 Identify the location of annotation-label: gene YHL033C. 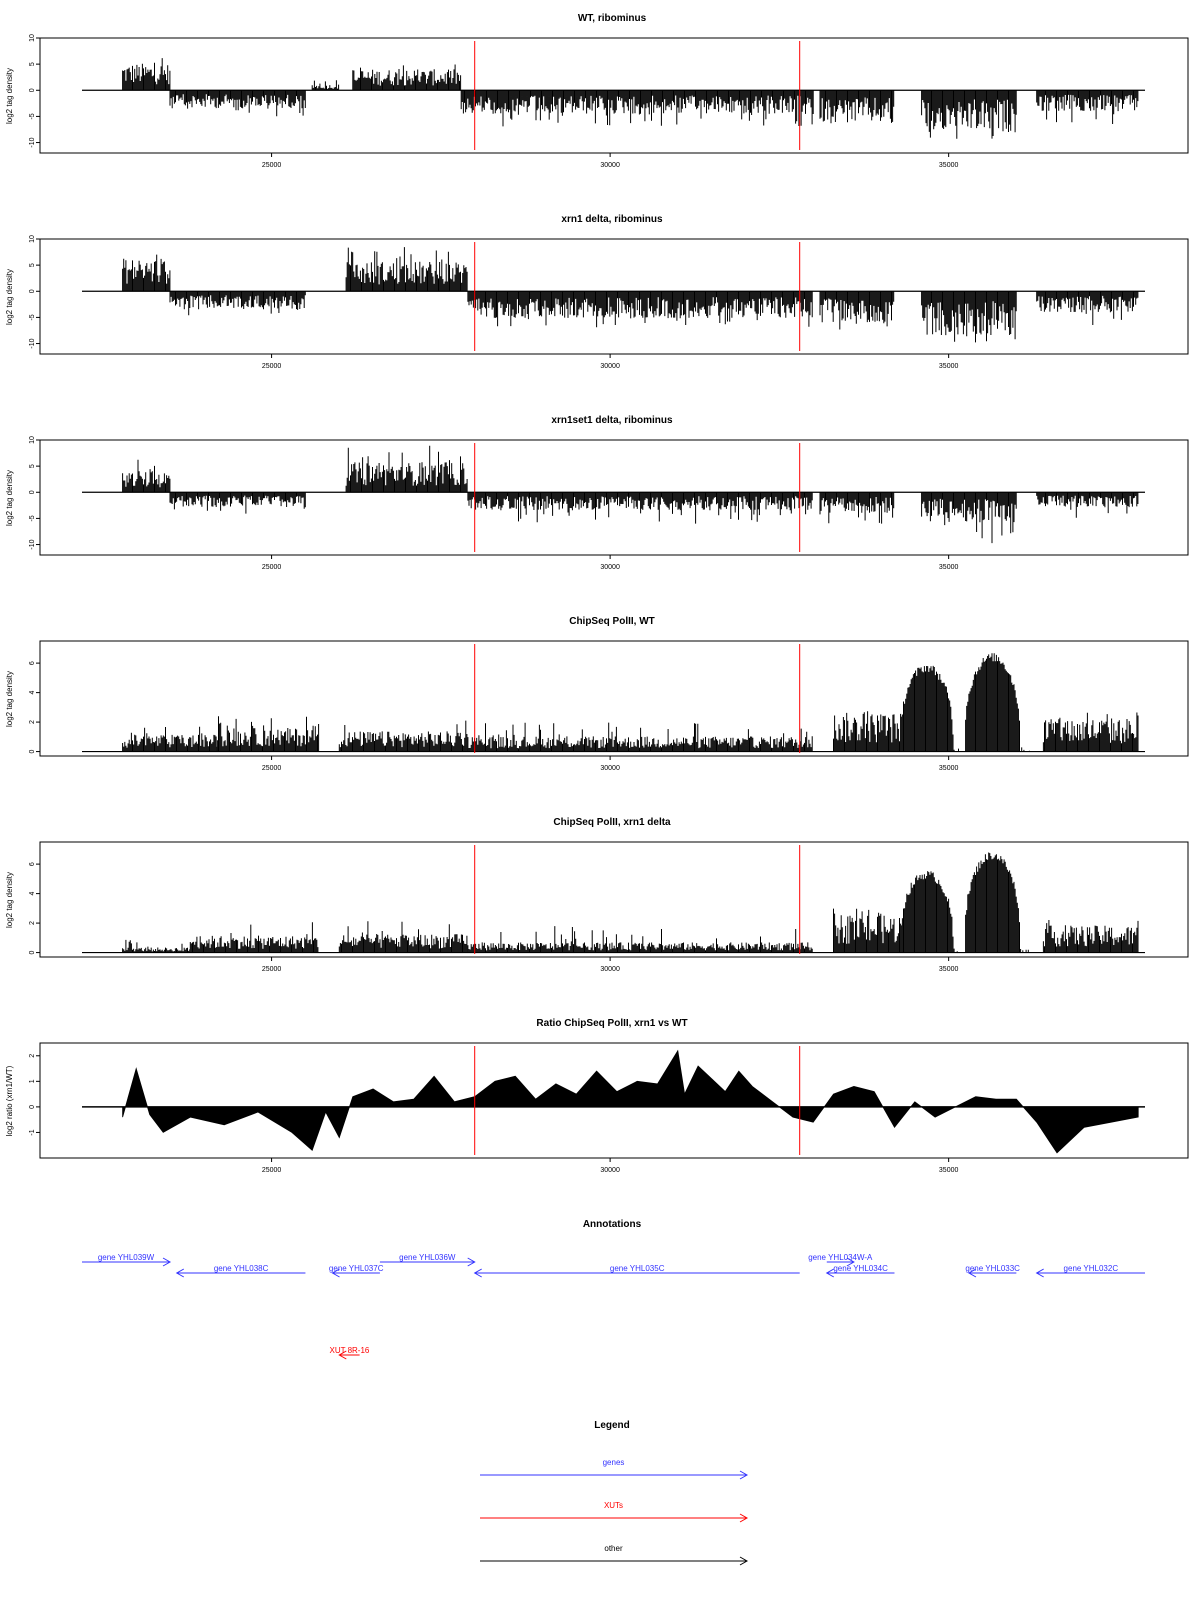
(992, 1268).